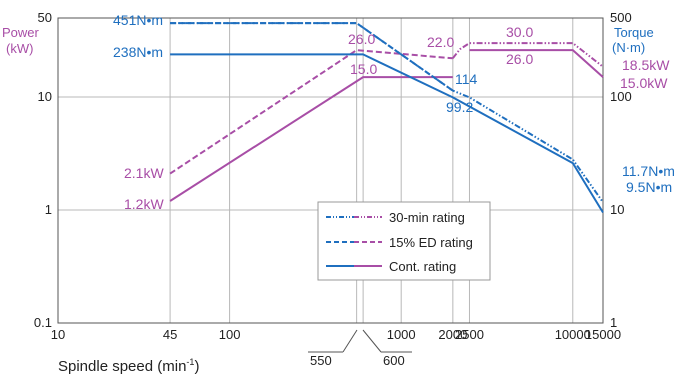  What do you see at coordinates (394, 360) in the screenshot?
I see `callout-600-label: 600` at bounding box center [394, 360].